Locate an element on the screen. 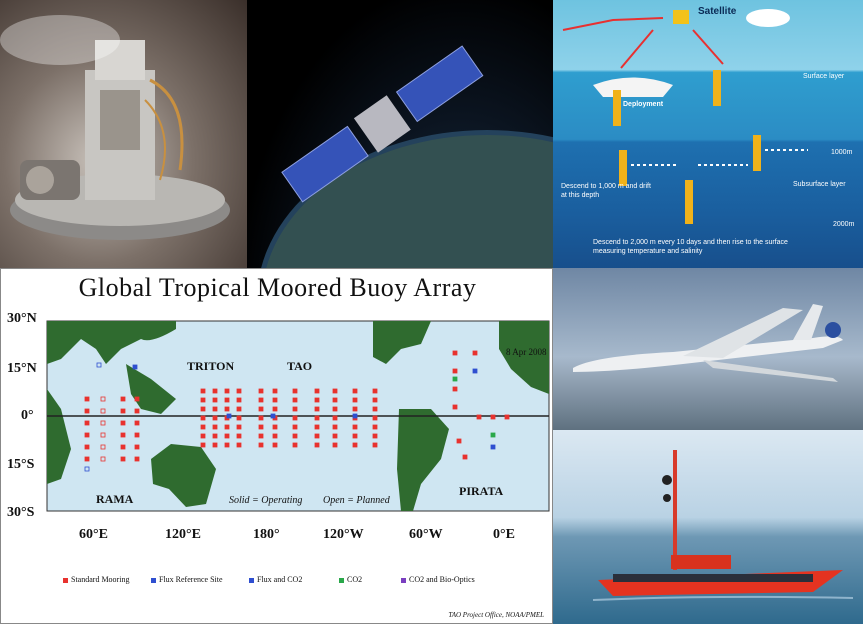 The height and width of the screenshot is (624, 863). uav-illustration is located at coordinates (708, 343).